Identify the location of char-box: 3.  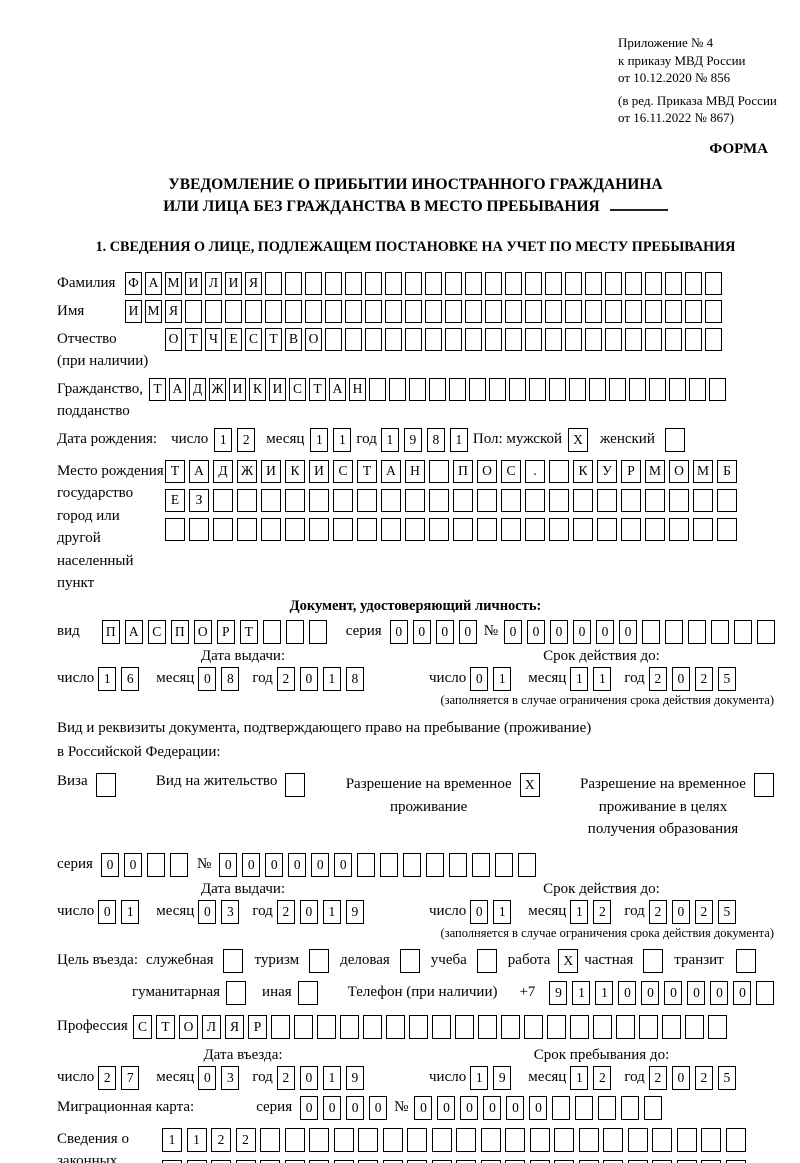
(230, 911).